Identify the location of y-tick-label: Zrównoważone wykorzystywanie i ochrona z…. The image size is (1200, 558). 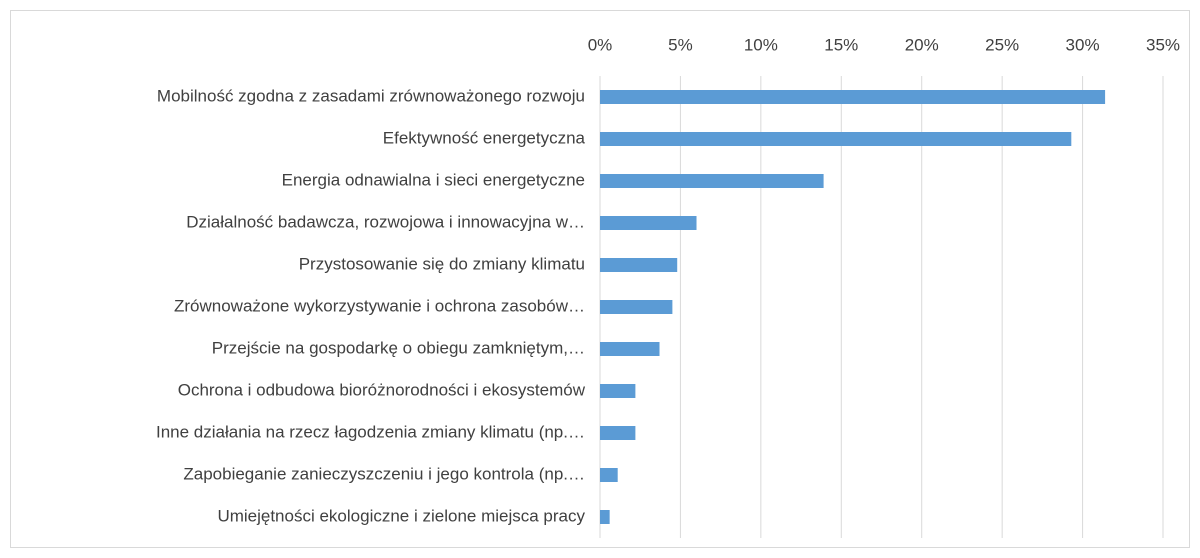
(379, 305).